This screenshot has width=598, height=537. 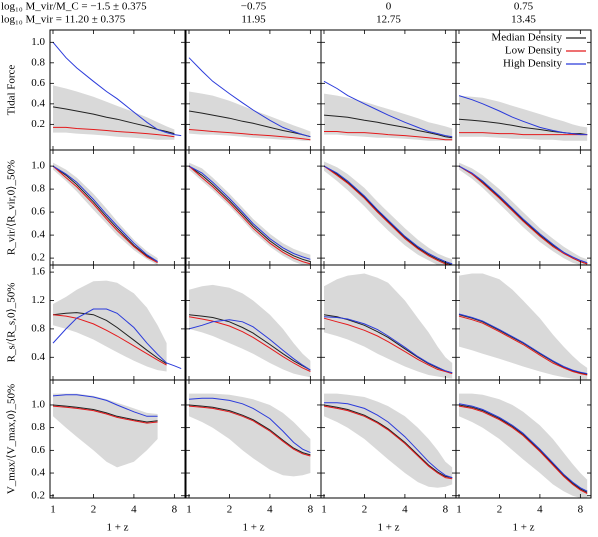 What do you see at coordinates (12, 323) in the screenshot?
I see `y-axis-label: R_s/⟨R_s,0⟩_50%` at bounding box center [12, 323].